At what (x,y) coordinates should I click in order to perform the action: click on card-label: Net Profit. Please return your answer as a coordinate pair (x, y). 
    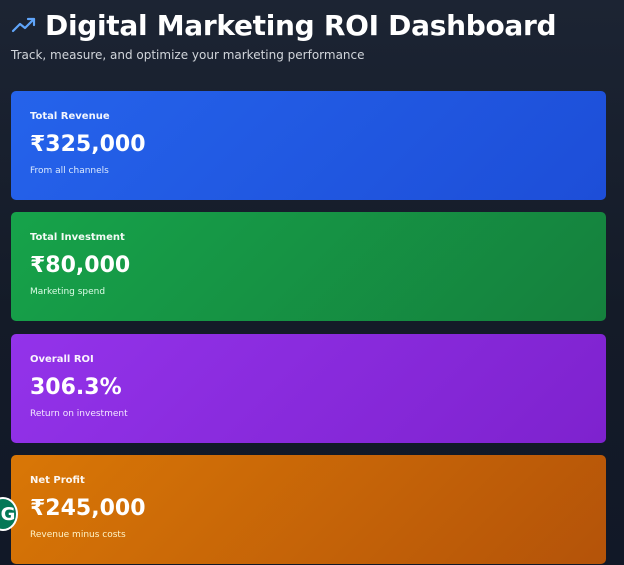
    Looking at the image, I should click on (57, 480).